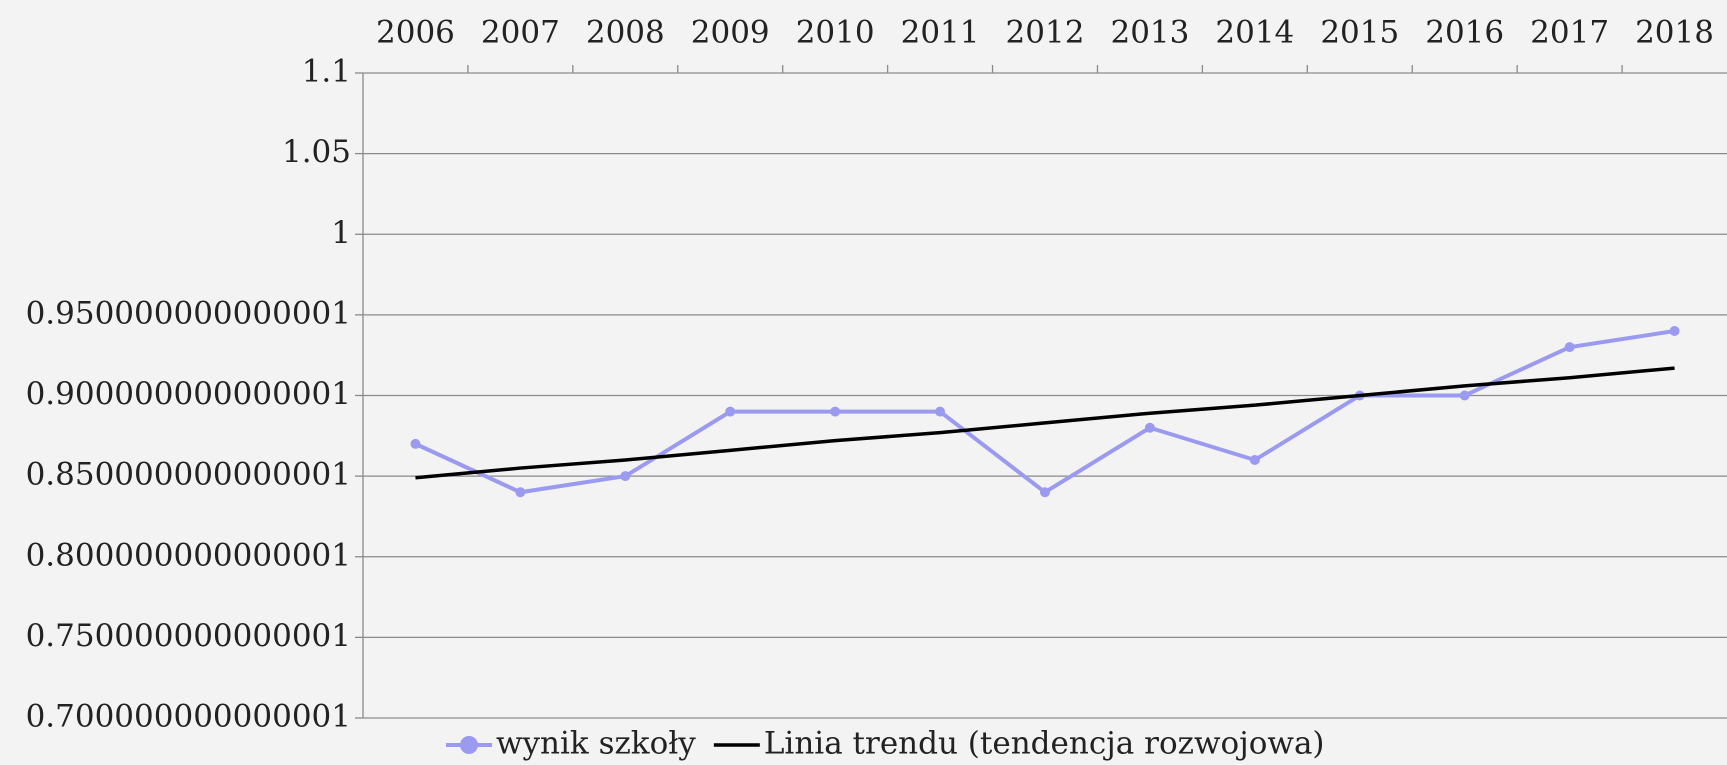 Image resolution: width=1727 pixels, height=765 pixels. I want to click on x-tick-label: 2007, so click(520, 33).